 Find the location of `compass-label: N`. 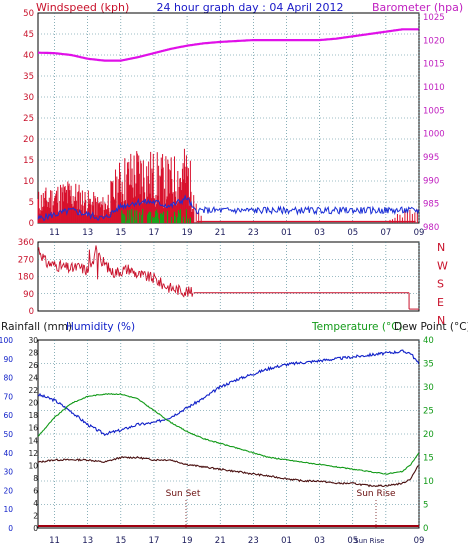

compass-label: N is located at coordinates (441, 247).